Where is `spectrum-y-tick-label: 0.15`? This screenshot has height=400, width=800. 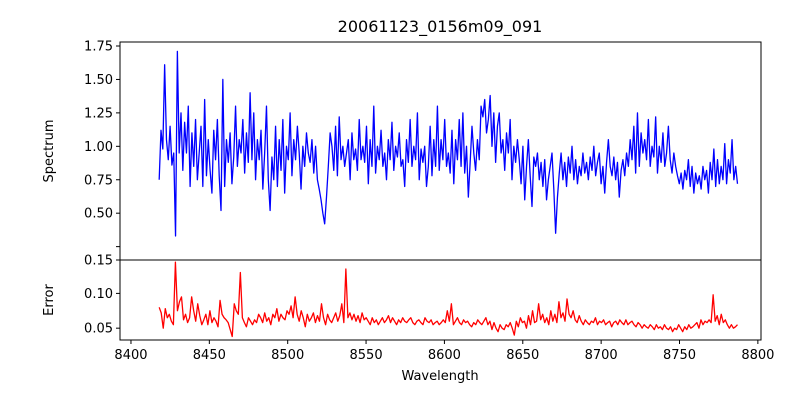 spectrum-y-tick-label: 0.15 is located at coordinates (98, 261).